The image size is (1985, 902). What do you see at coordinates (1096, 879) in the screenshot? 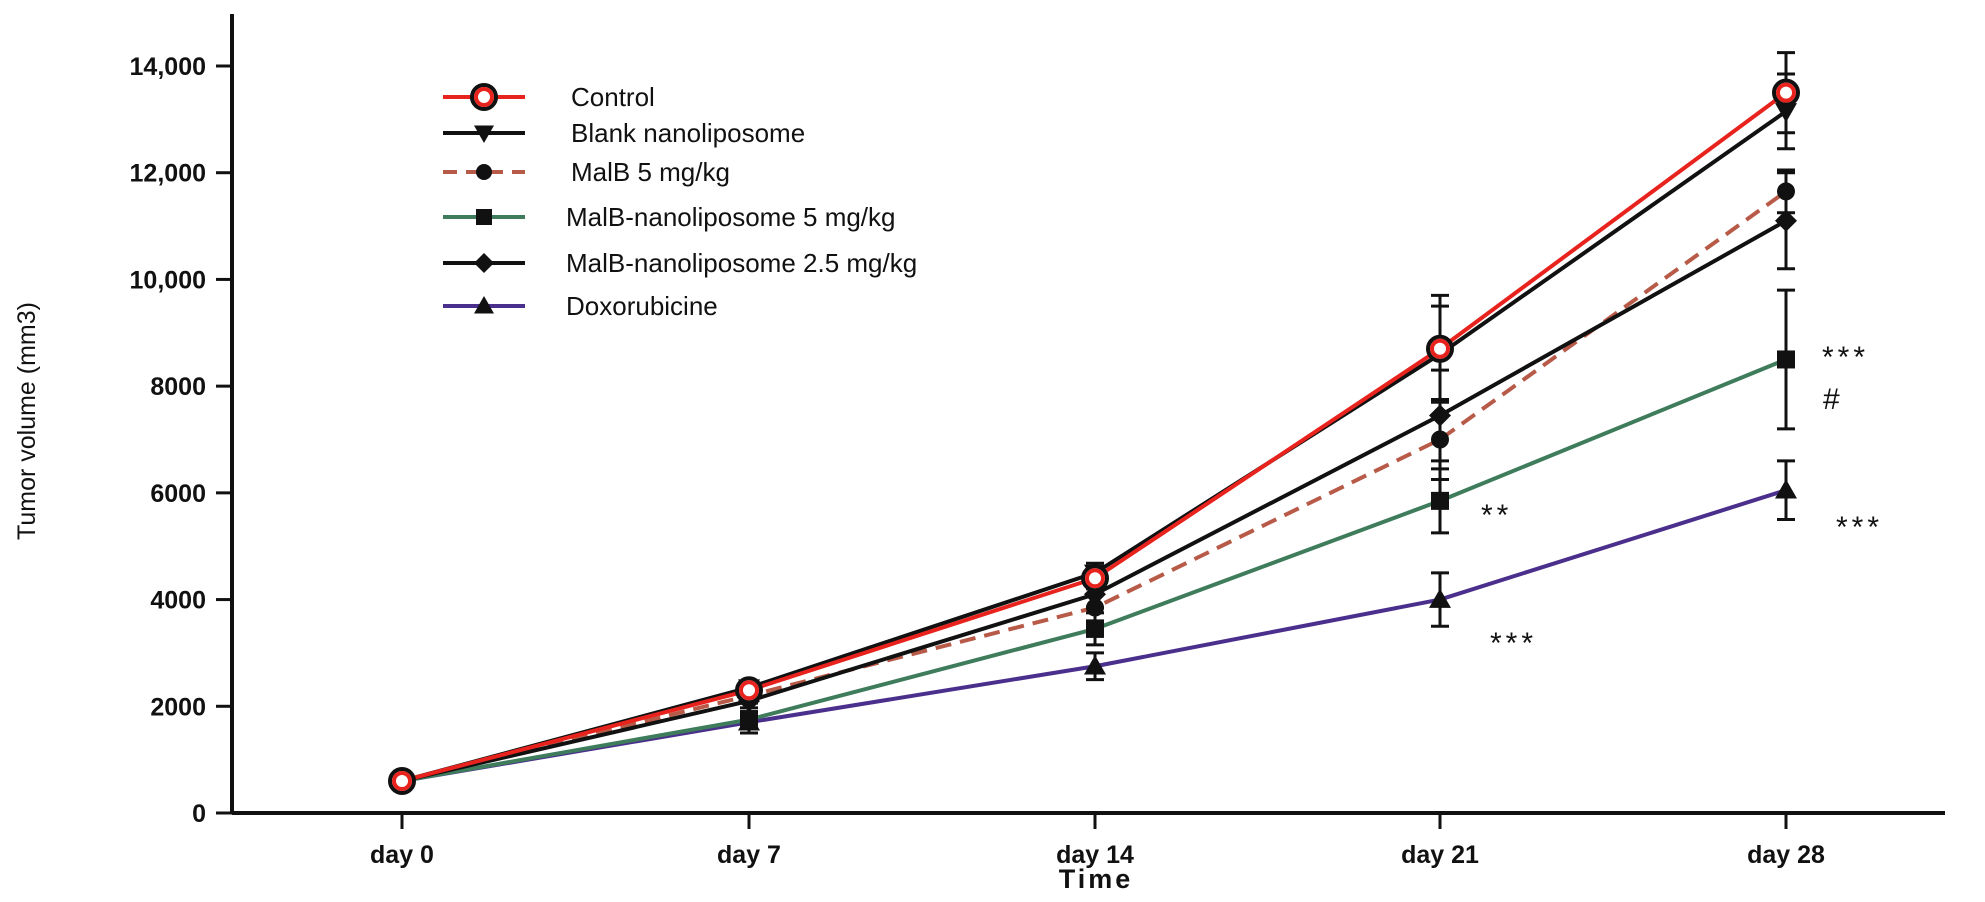
I see `x-axis-title: Time` at bounding box center [1096, 879].